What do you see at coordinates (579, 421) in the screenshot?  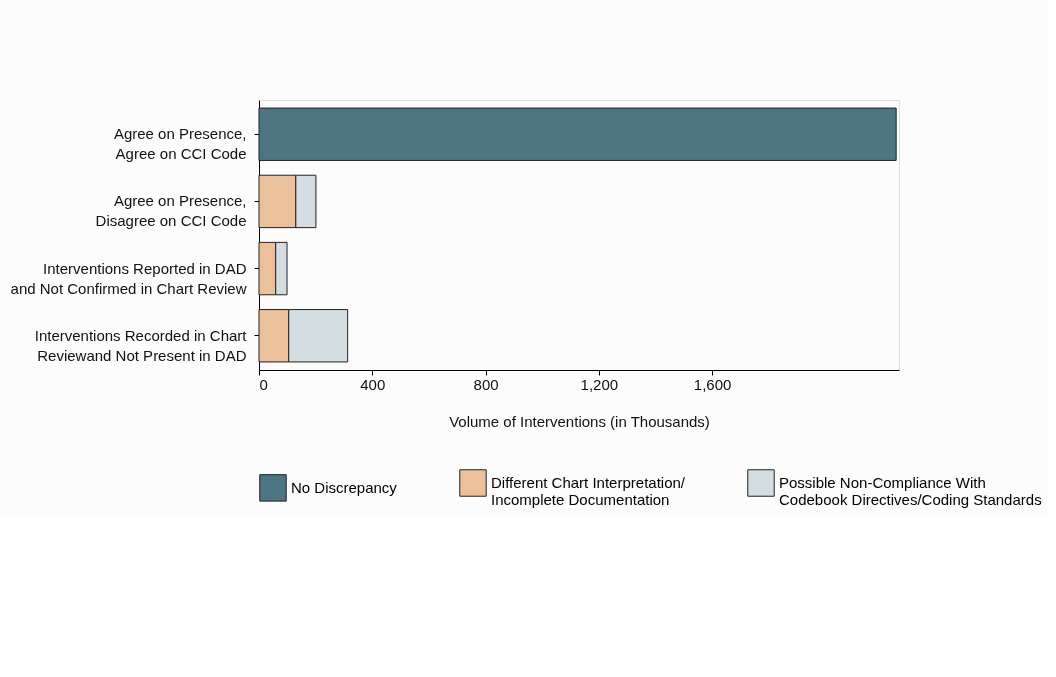 I see `x-axis-title: Volume of Interventions (in Thousands)` at bounding box center [579, 421].